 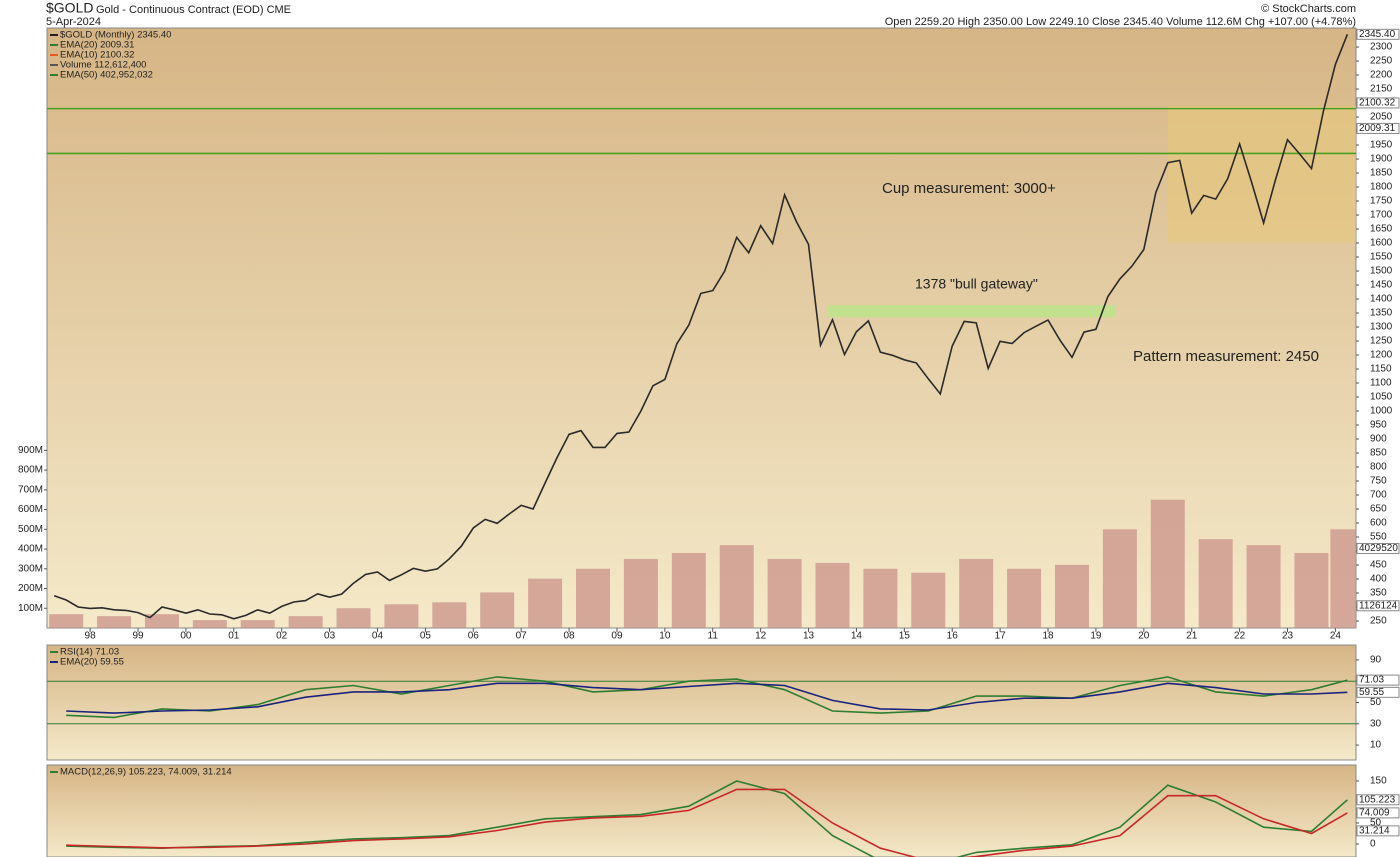 I want to click on y2-tick-label: 200M, so click(x=30, y=588).